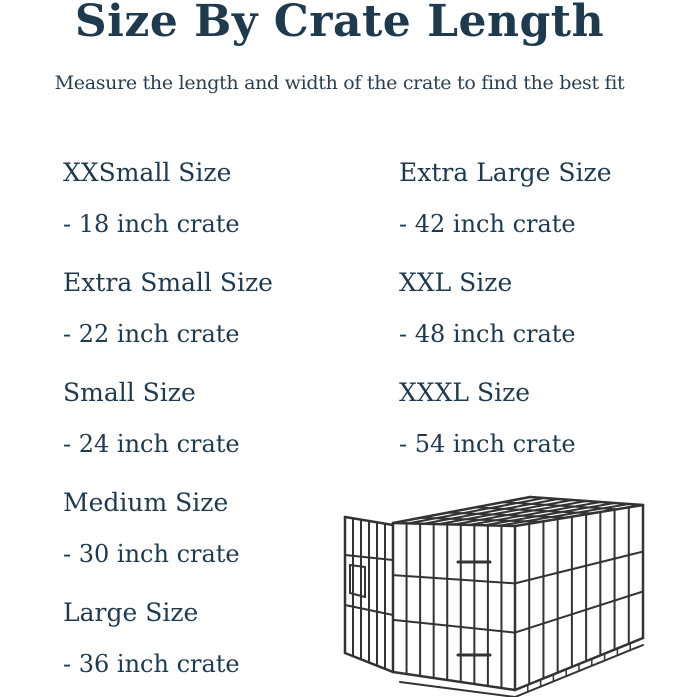 This screenshot has height=697, width=679. Describe the element at coordinates (487, 418) in the screenshot. I see `size-item-xxxl: XXXL Size - 54 inch crate` at that location.